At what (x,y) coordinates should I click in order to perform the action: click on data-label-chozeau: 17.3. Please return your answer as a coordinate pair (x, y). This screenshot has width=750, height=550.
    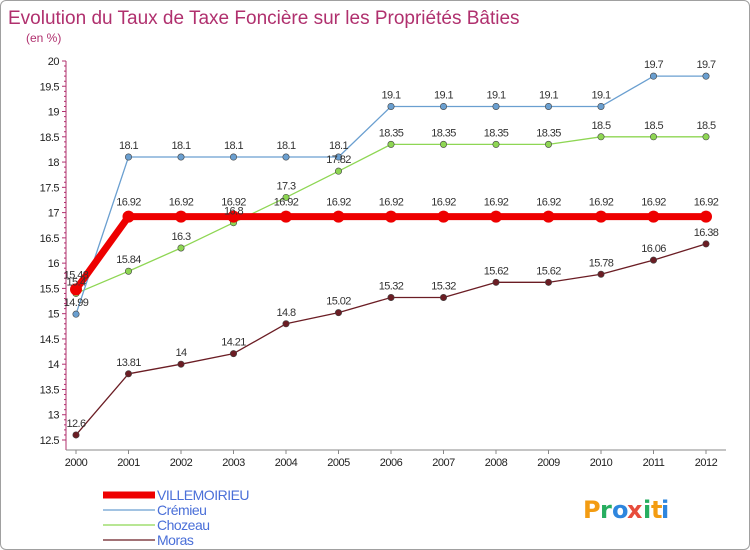
    Looking at the image, I should click on (285, 186).